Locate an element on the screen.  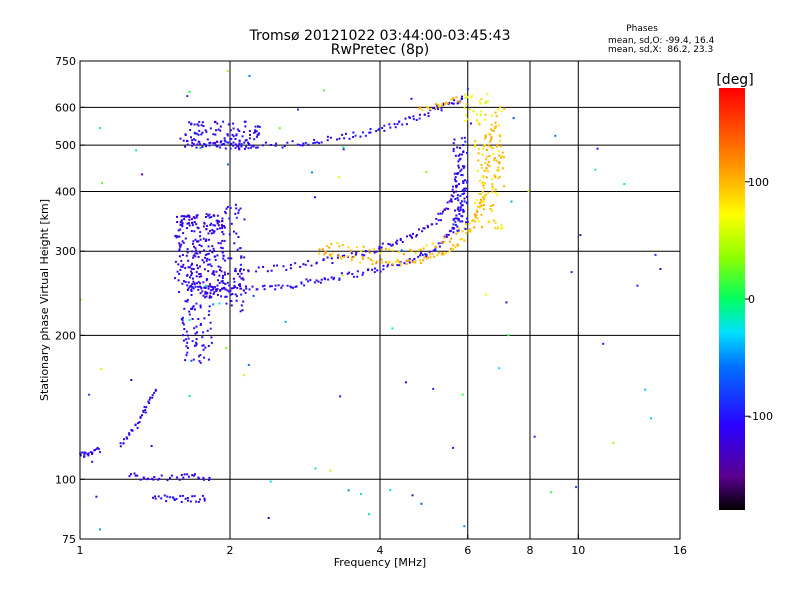
y-tick-label: 75 is located at coordinates (69, 539).